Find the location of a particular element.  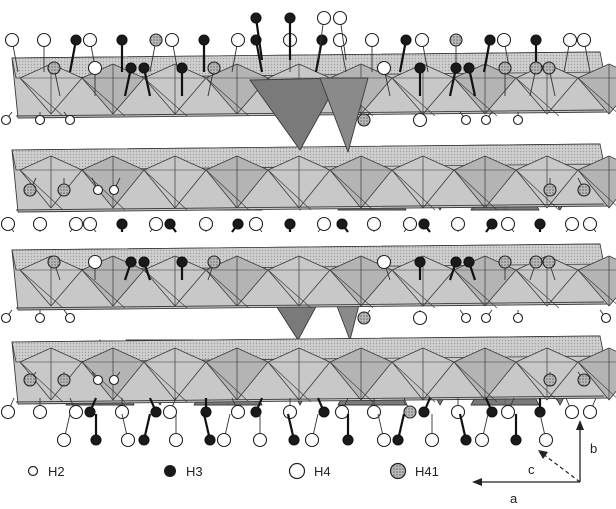

axes-indicator: b a c is located at coordinates (534, 463).